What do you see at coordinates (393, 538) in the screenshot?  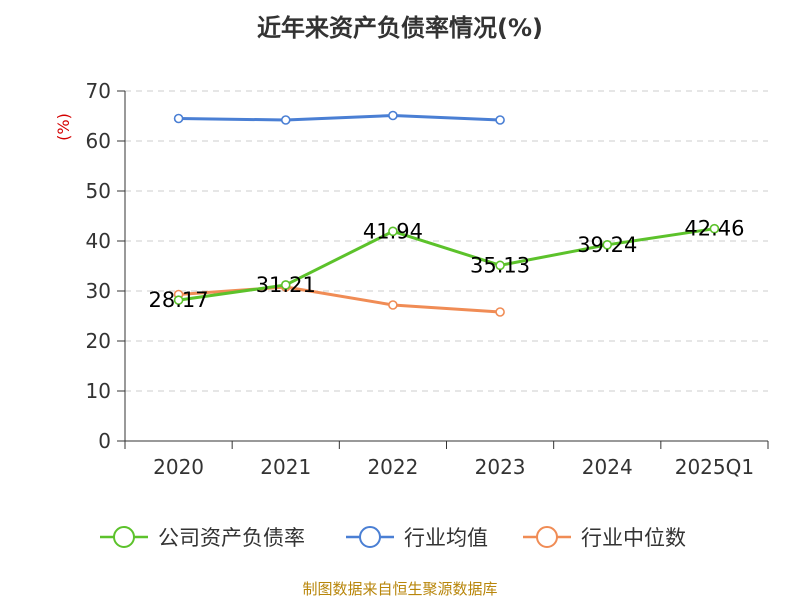 I see `legend: 公司资产负债率 行业均值 行业中位数` at bounding box center [393, 538].